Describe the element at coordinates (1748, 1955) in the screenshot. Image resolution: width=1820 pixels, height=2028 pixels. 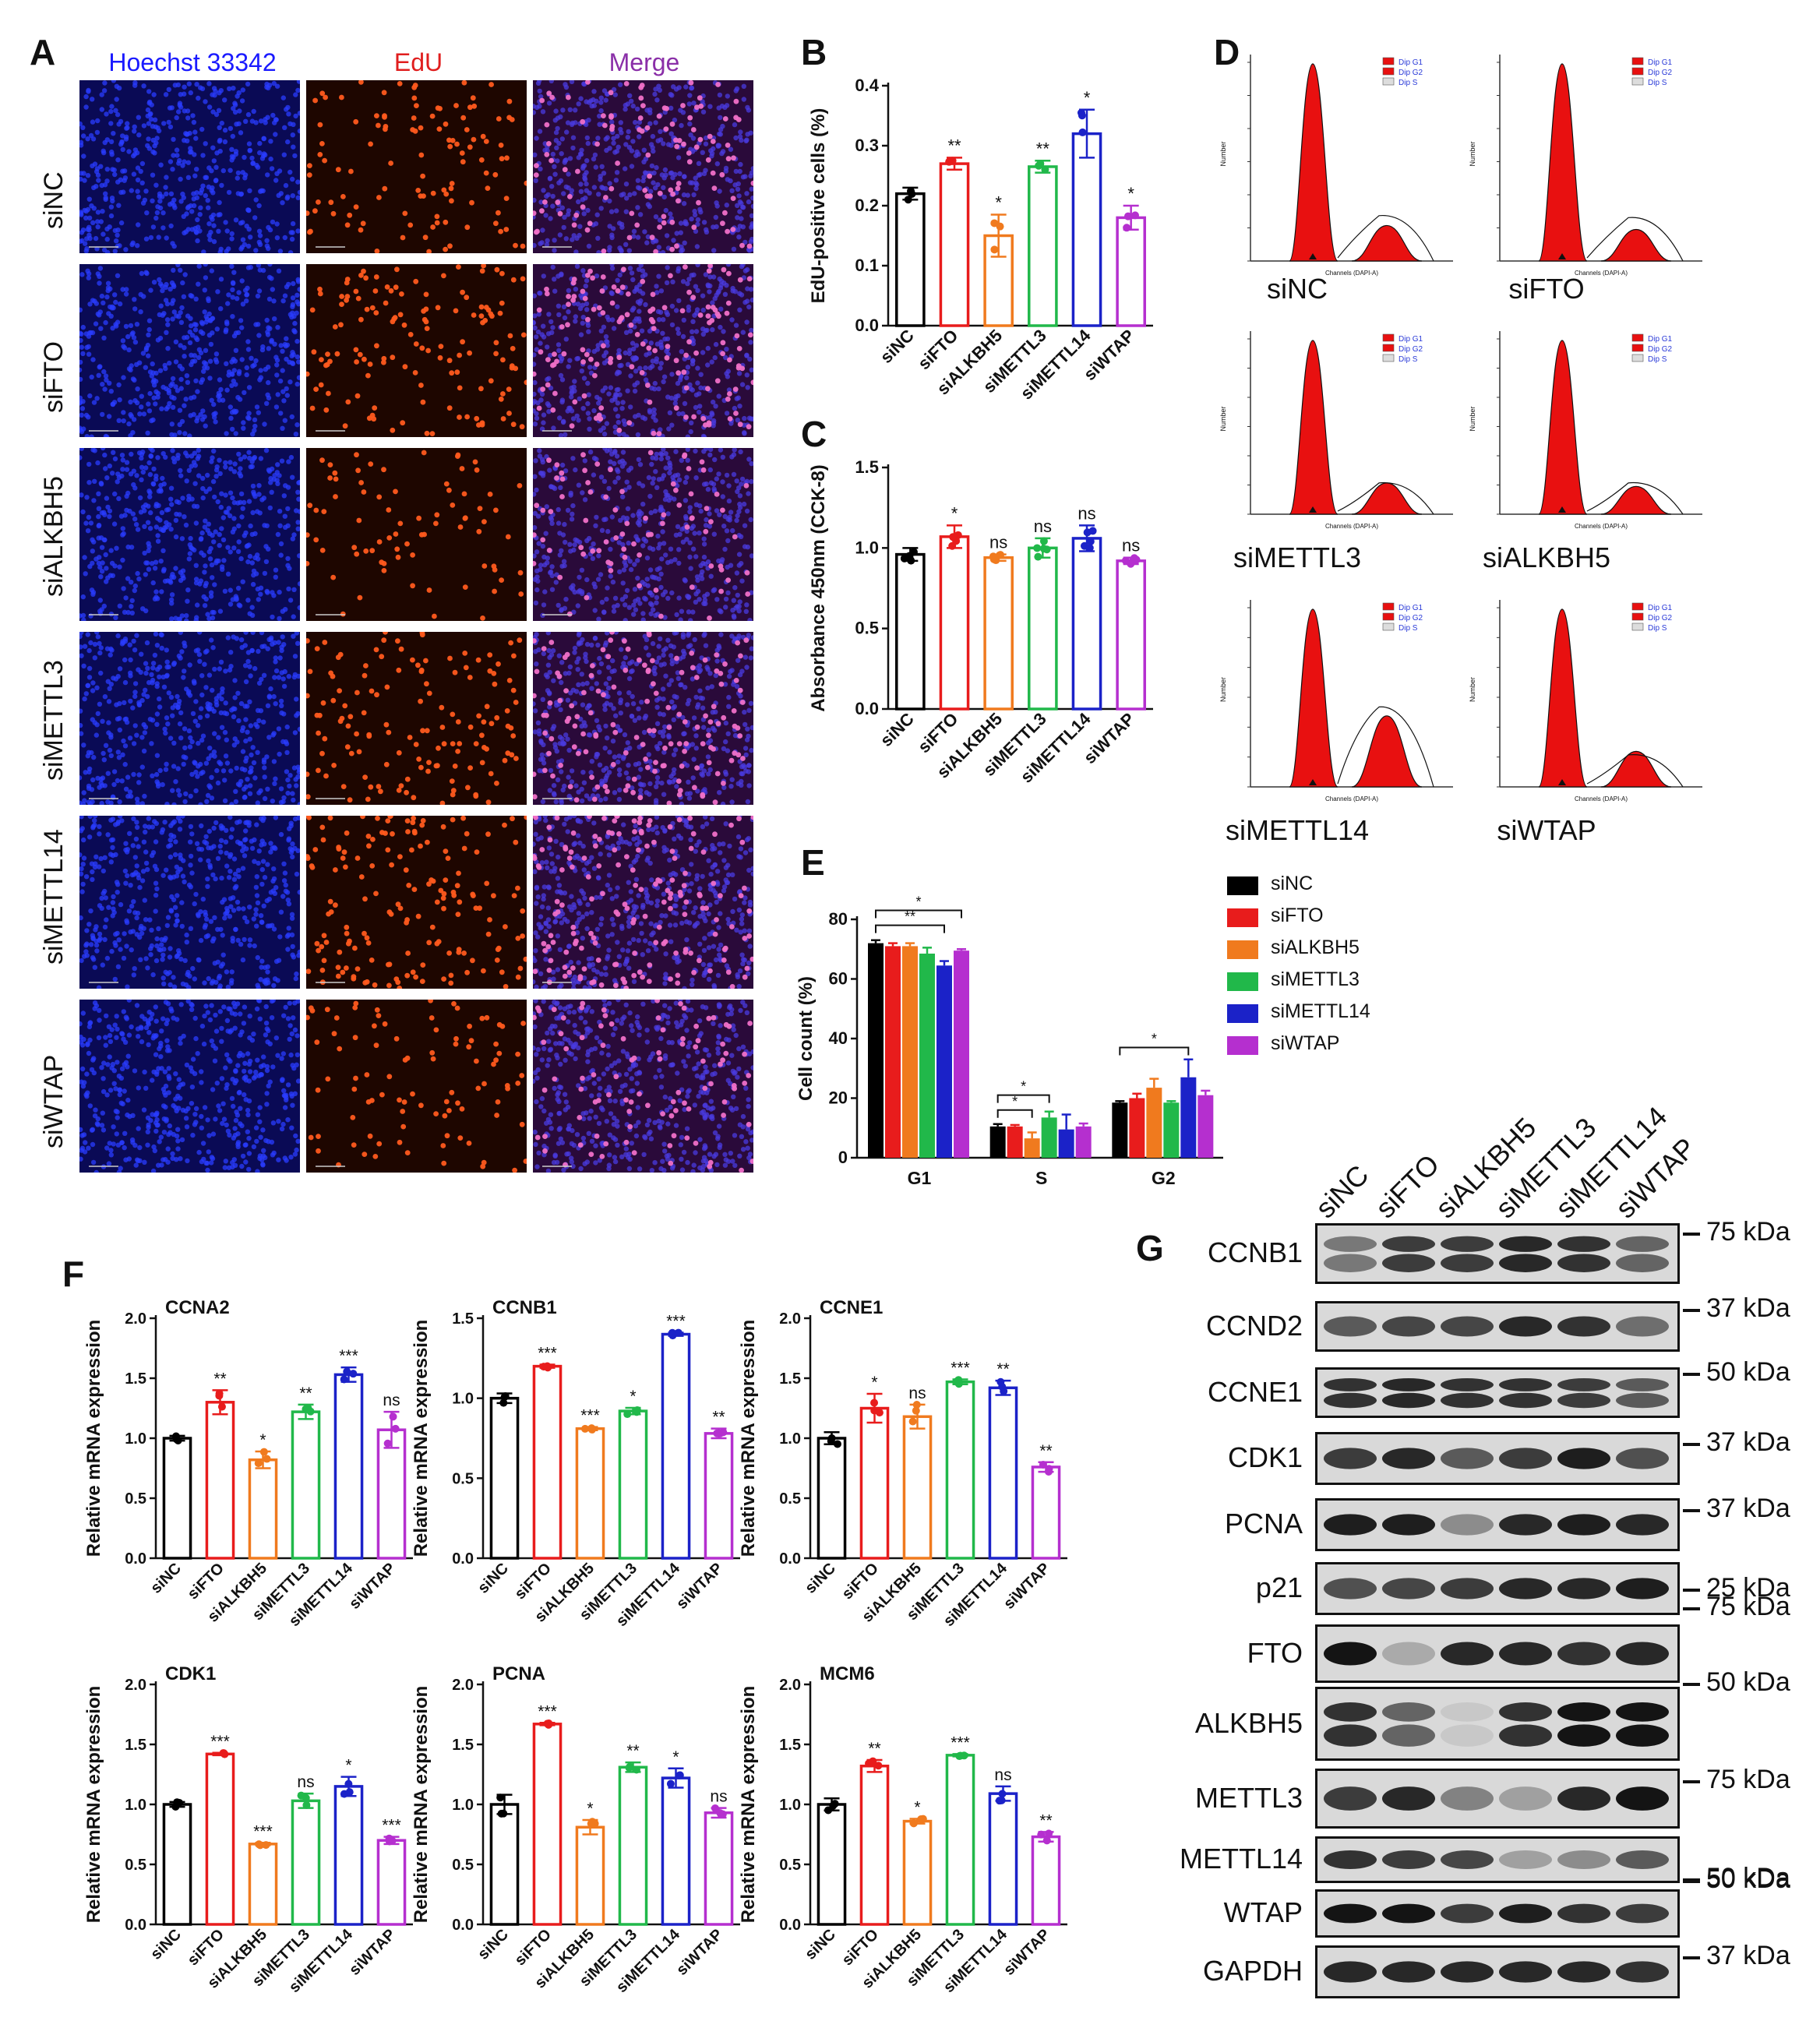
I see `kda-label-gapdh: 37 kDa` at that location.